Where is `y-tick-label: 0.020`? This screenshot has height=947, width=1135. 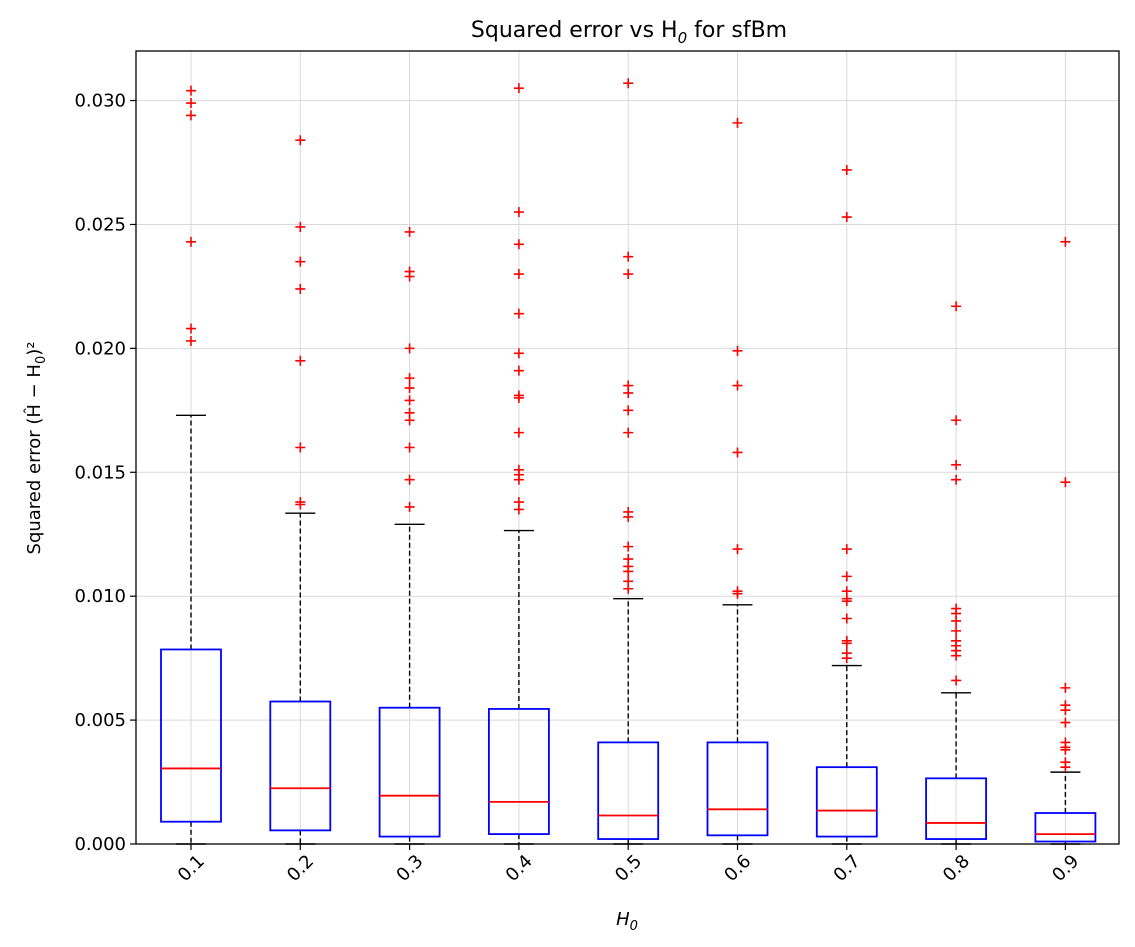 y-tick-label: 0.020 is located at coordinates (100, 348).